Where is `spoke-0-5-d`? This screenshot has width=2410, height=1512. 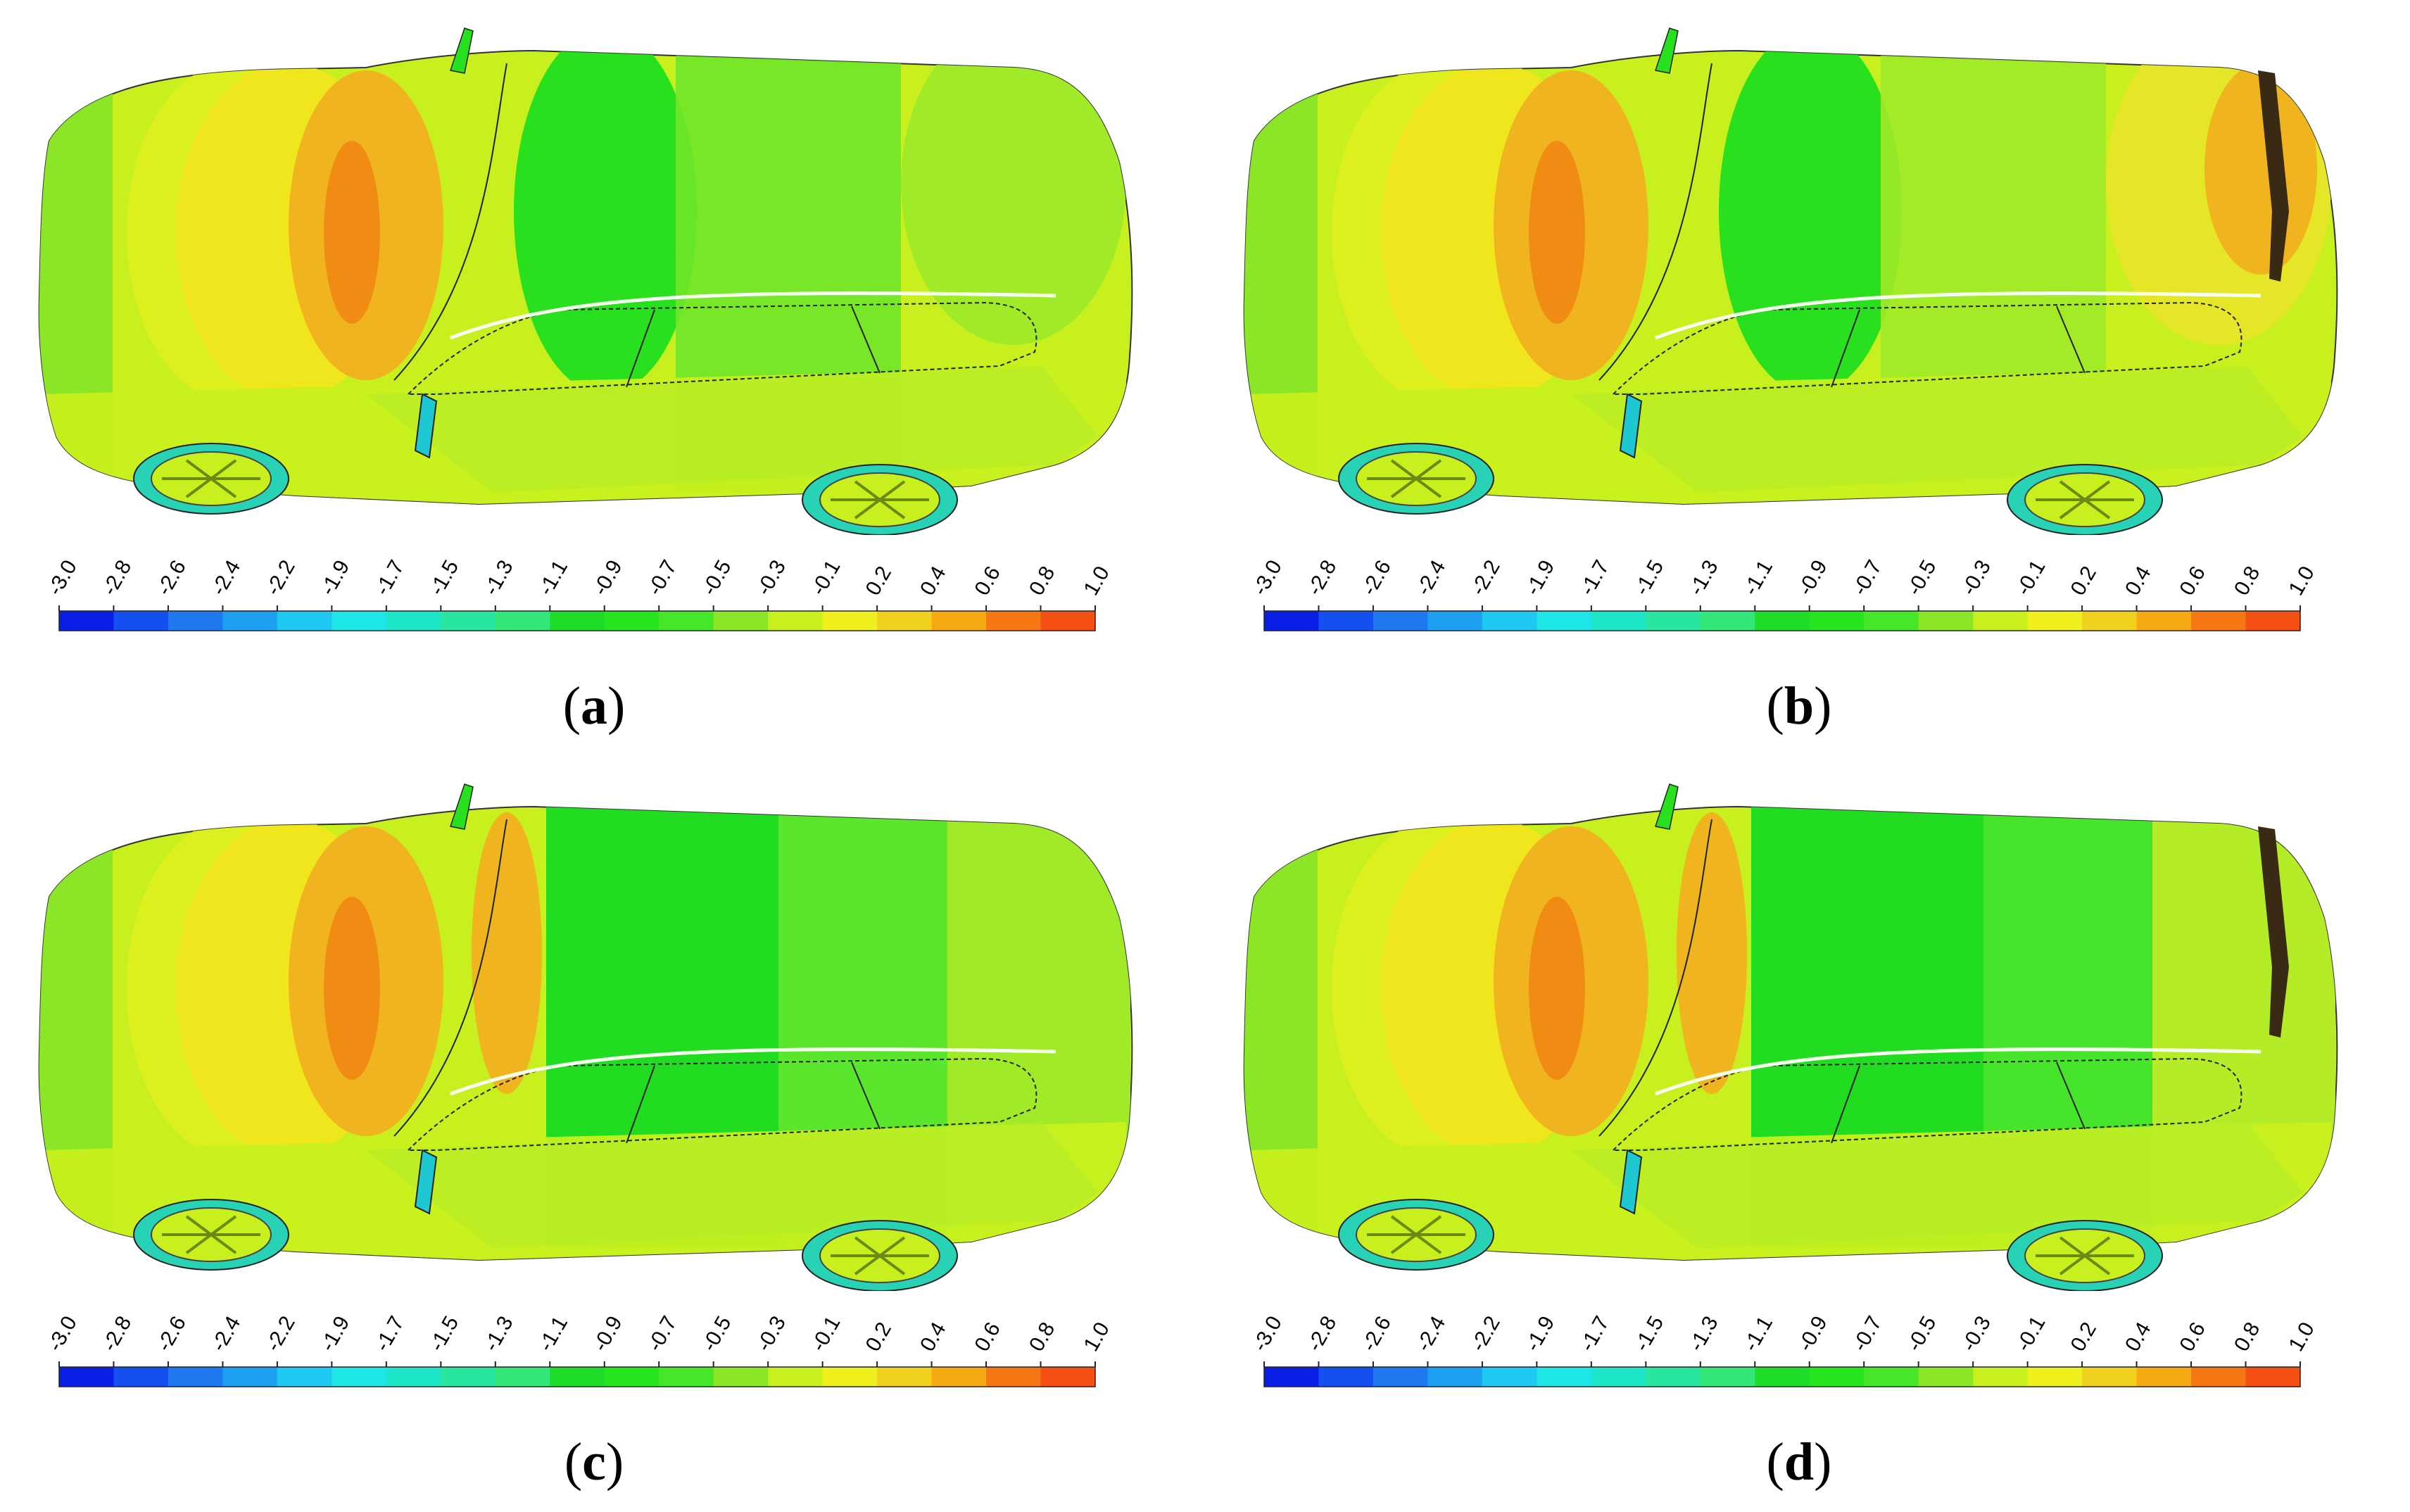
spoke-0-5-d is located at coordinates (1428, 1226).